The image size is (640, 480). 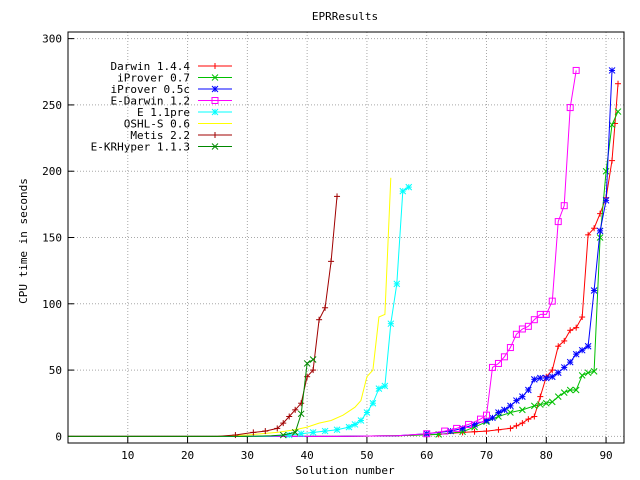 What do you see at coordinates (486, 455) in the screenshot?
I see `x-tick-label: 70` at bounding box center [486, 455].